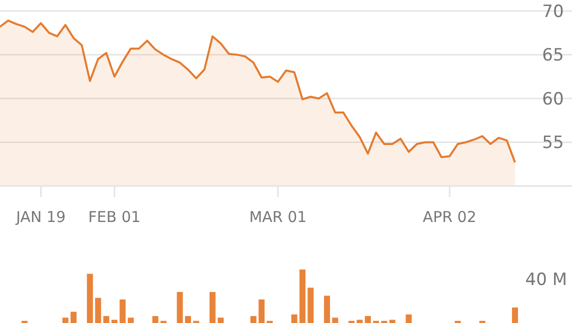 Image resolution: width=572 pixels, height=323 pixels. I want to click on x-tick-label: JAN 19, so click(40, 217).